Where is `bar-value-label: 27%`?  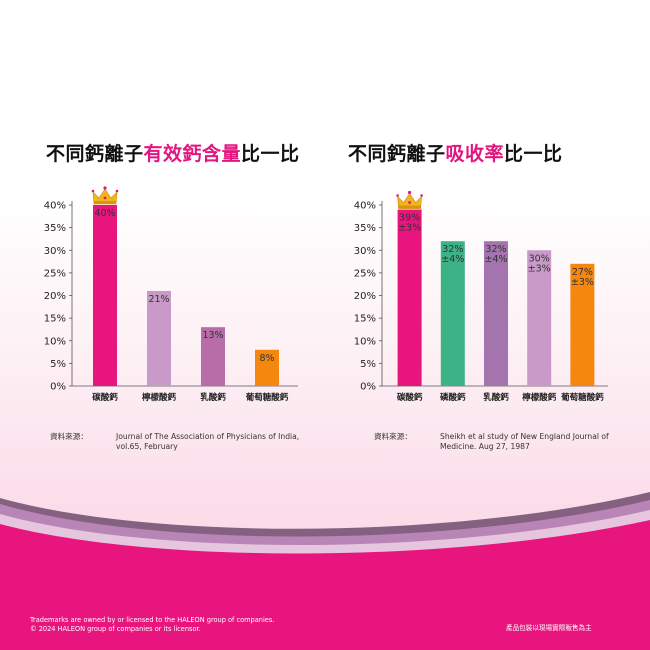
bar-value-label: 27% is located at coordinates (582, 272).